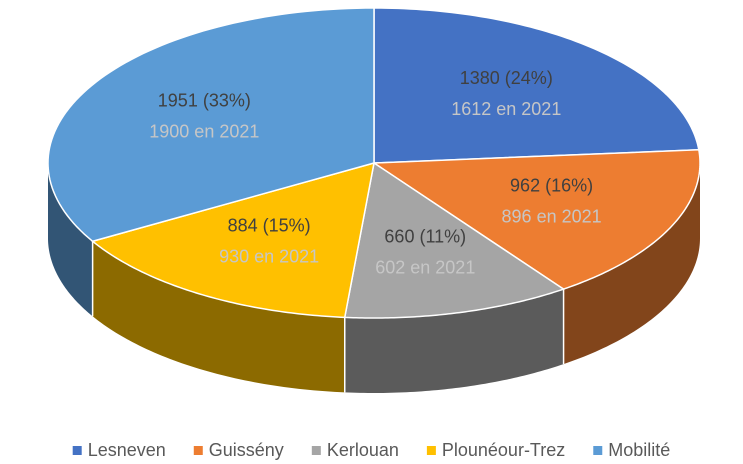 The image size is (743, 464). Describe the element at coordinates (425, 236) in the screenshot. I see `value-label: 660 (11%)` at that location.